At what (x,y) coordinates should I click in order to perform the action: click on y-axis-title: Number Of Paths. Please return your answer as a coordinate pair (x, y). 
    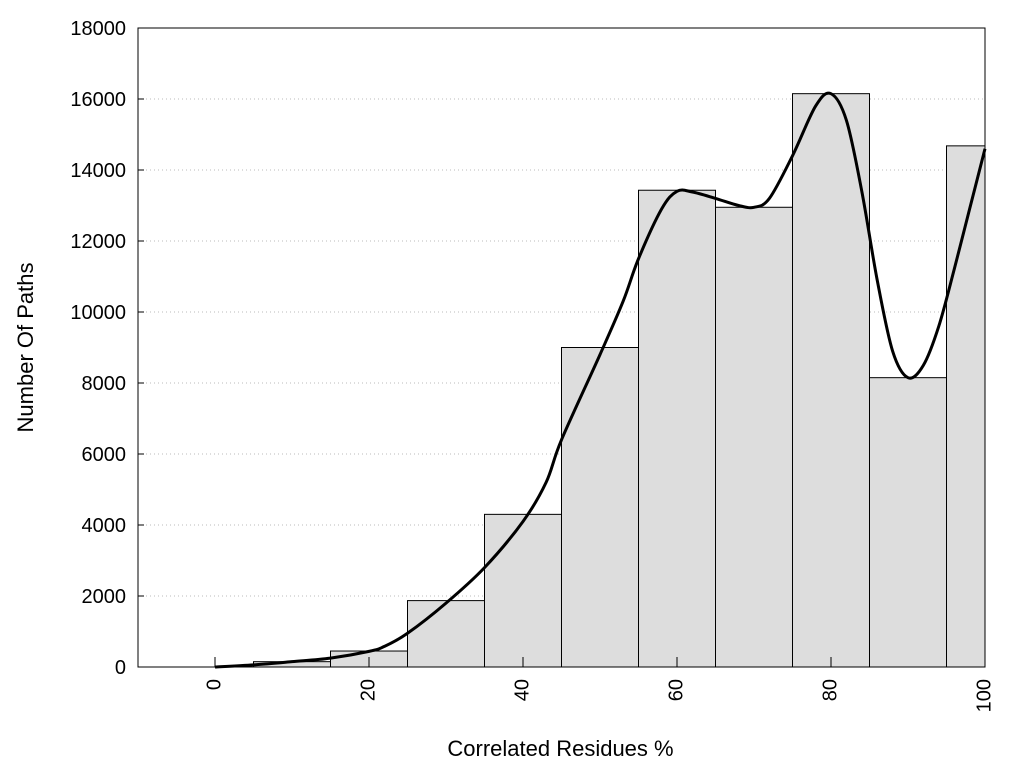
    Looking at the image, I should click on (25, 348).